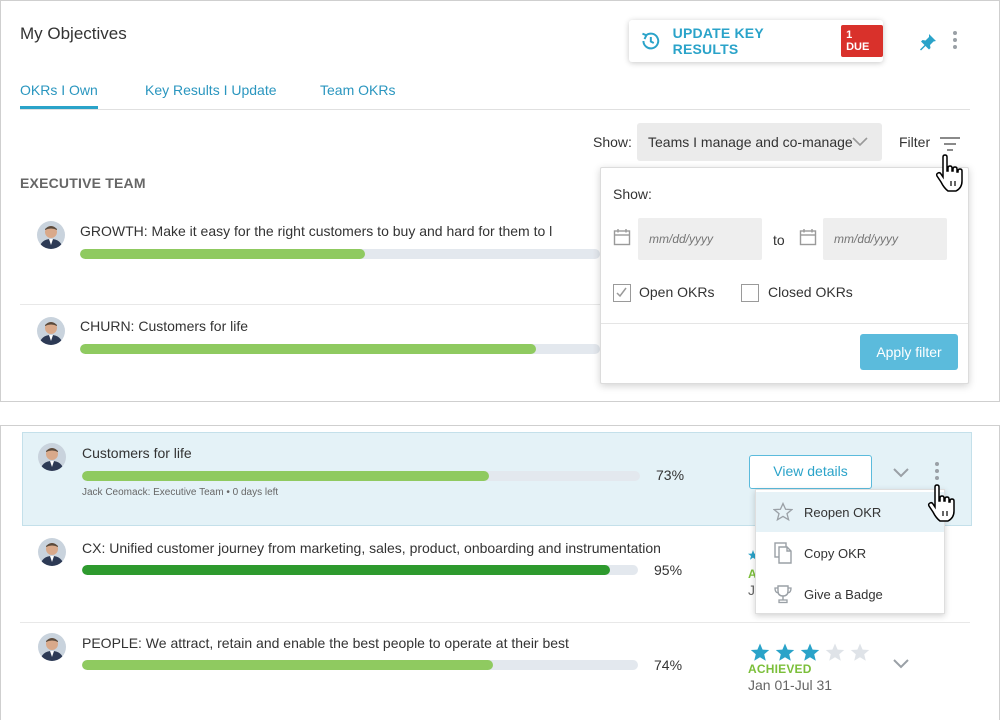  I want to click on owner-name: Jack Ceomack: Executive Team, so click(153, 492).